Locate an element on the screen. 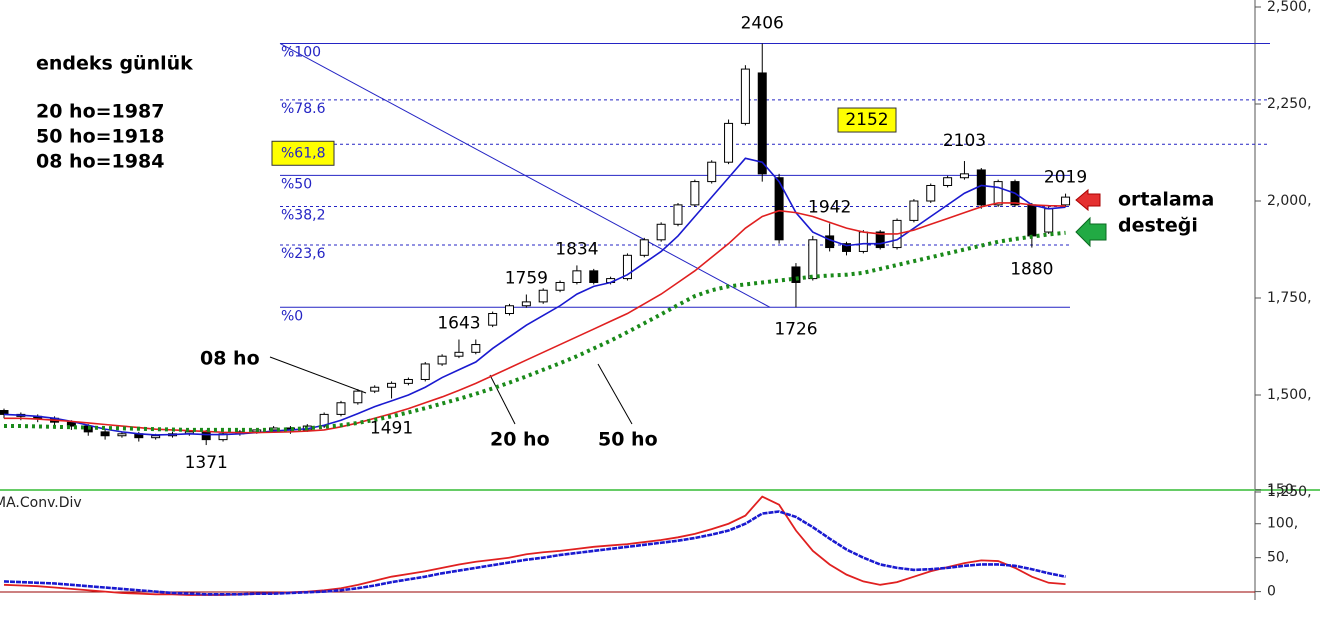  point-label: 1643 is located at coordinates (458, 324).